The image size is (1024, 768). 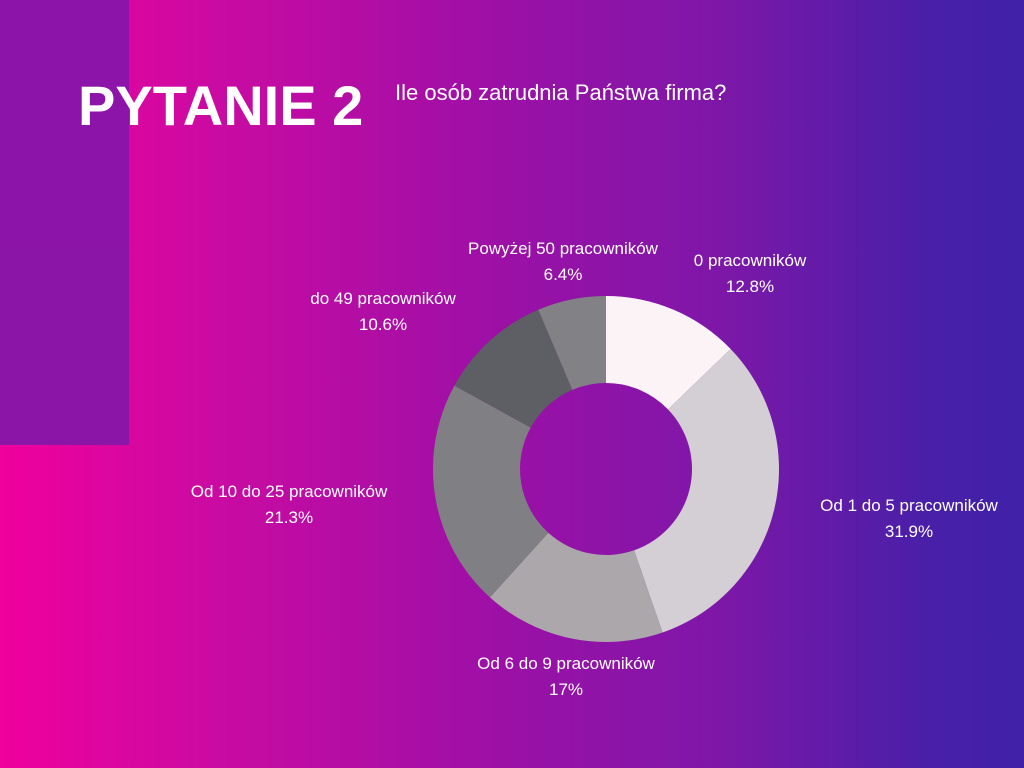 I want to click on slice-label-powy-ej-50-pracownik-w: Powyżej 50 pracowników 6.4%, so click(x=563, y=262).